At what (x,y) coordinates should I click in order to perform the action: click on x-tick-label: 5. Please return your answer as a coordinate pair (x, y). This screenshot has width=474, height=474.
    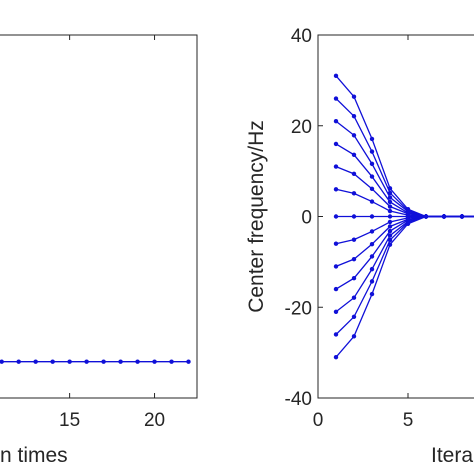
    Looking at the image, I should click on (408, 420).